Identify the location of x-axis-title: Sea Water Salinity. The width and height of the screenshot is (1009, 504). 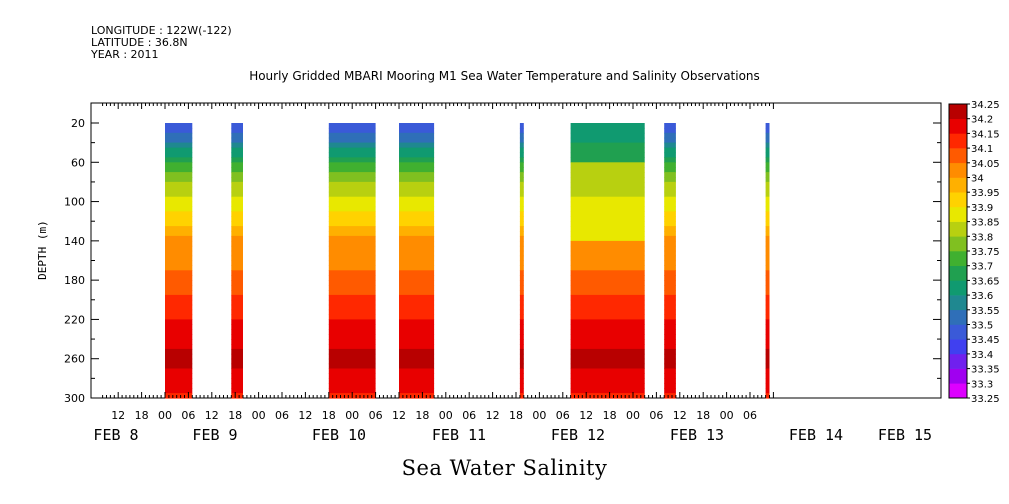
(504, 468).